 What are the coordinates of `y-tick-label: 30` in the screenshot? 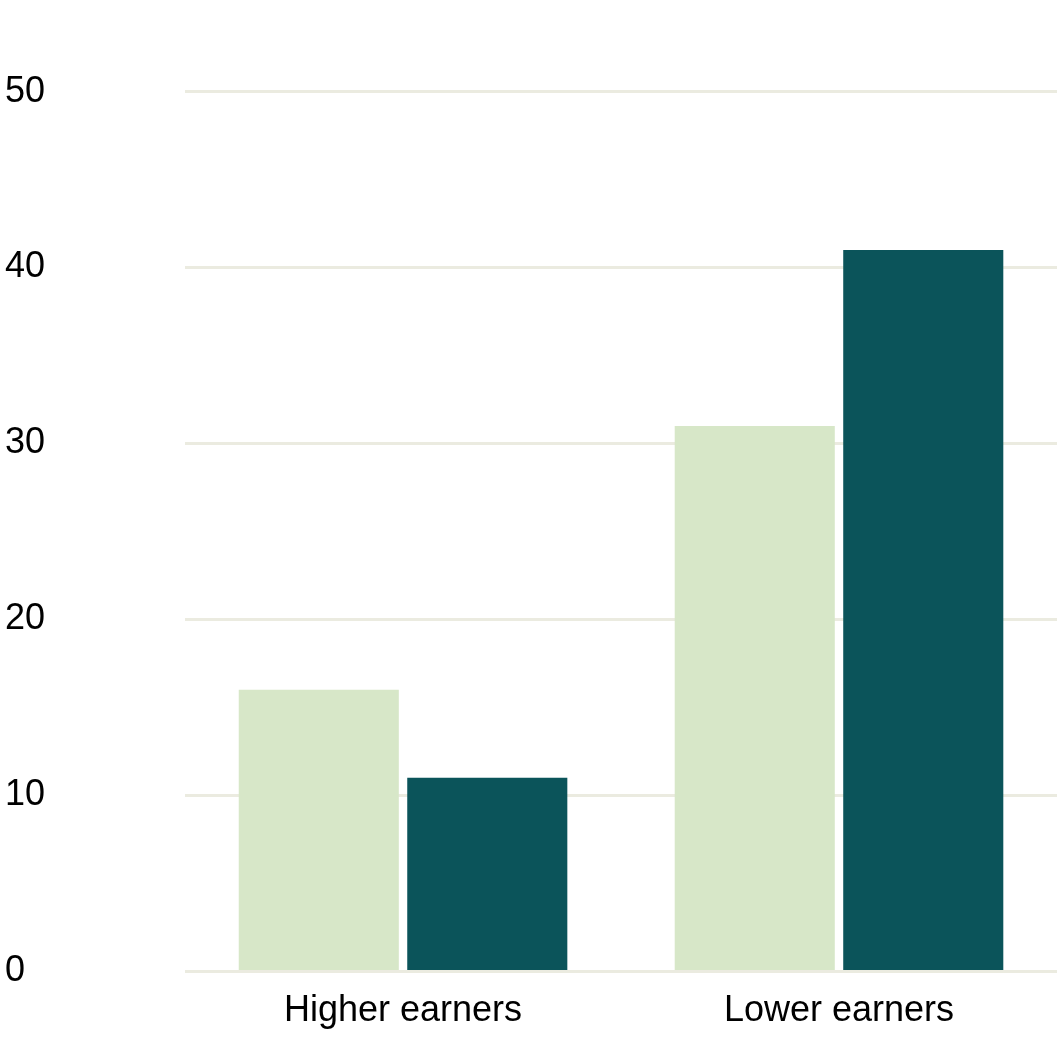 It's located at (25, 441).